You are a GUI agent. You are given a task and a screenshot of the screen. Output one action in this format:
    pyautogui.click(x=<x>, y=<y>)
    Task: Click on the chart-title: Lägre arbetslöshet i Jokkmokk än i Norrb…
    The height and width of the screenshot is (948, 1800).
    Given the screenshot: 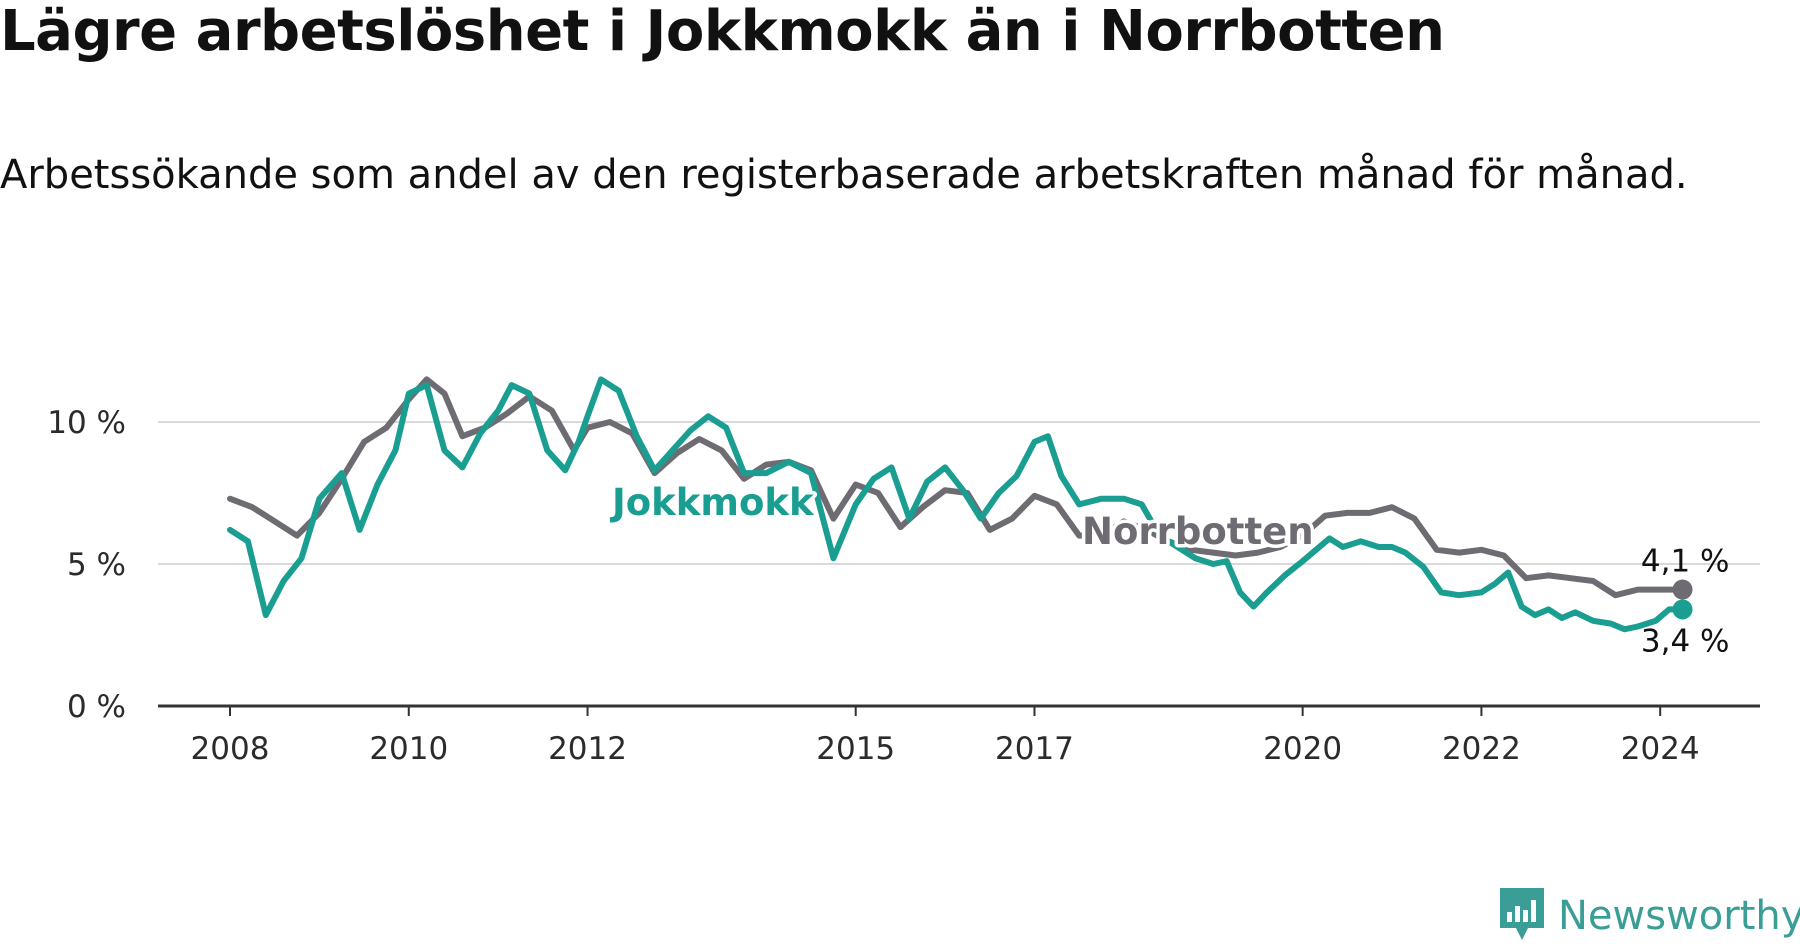 What is the action you would take?
    pyautogui.click(x=722, y=32)
    